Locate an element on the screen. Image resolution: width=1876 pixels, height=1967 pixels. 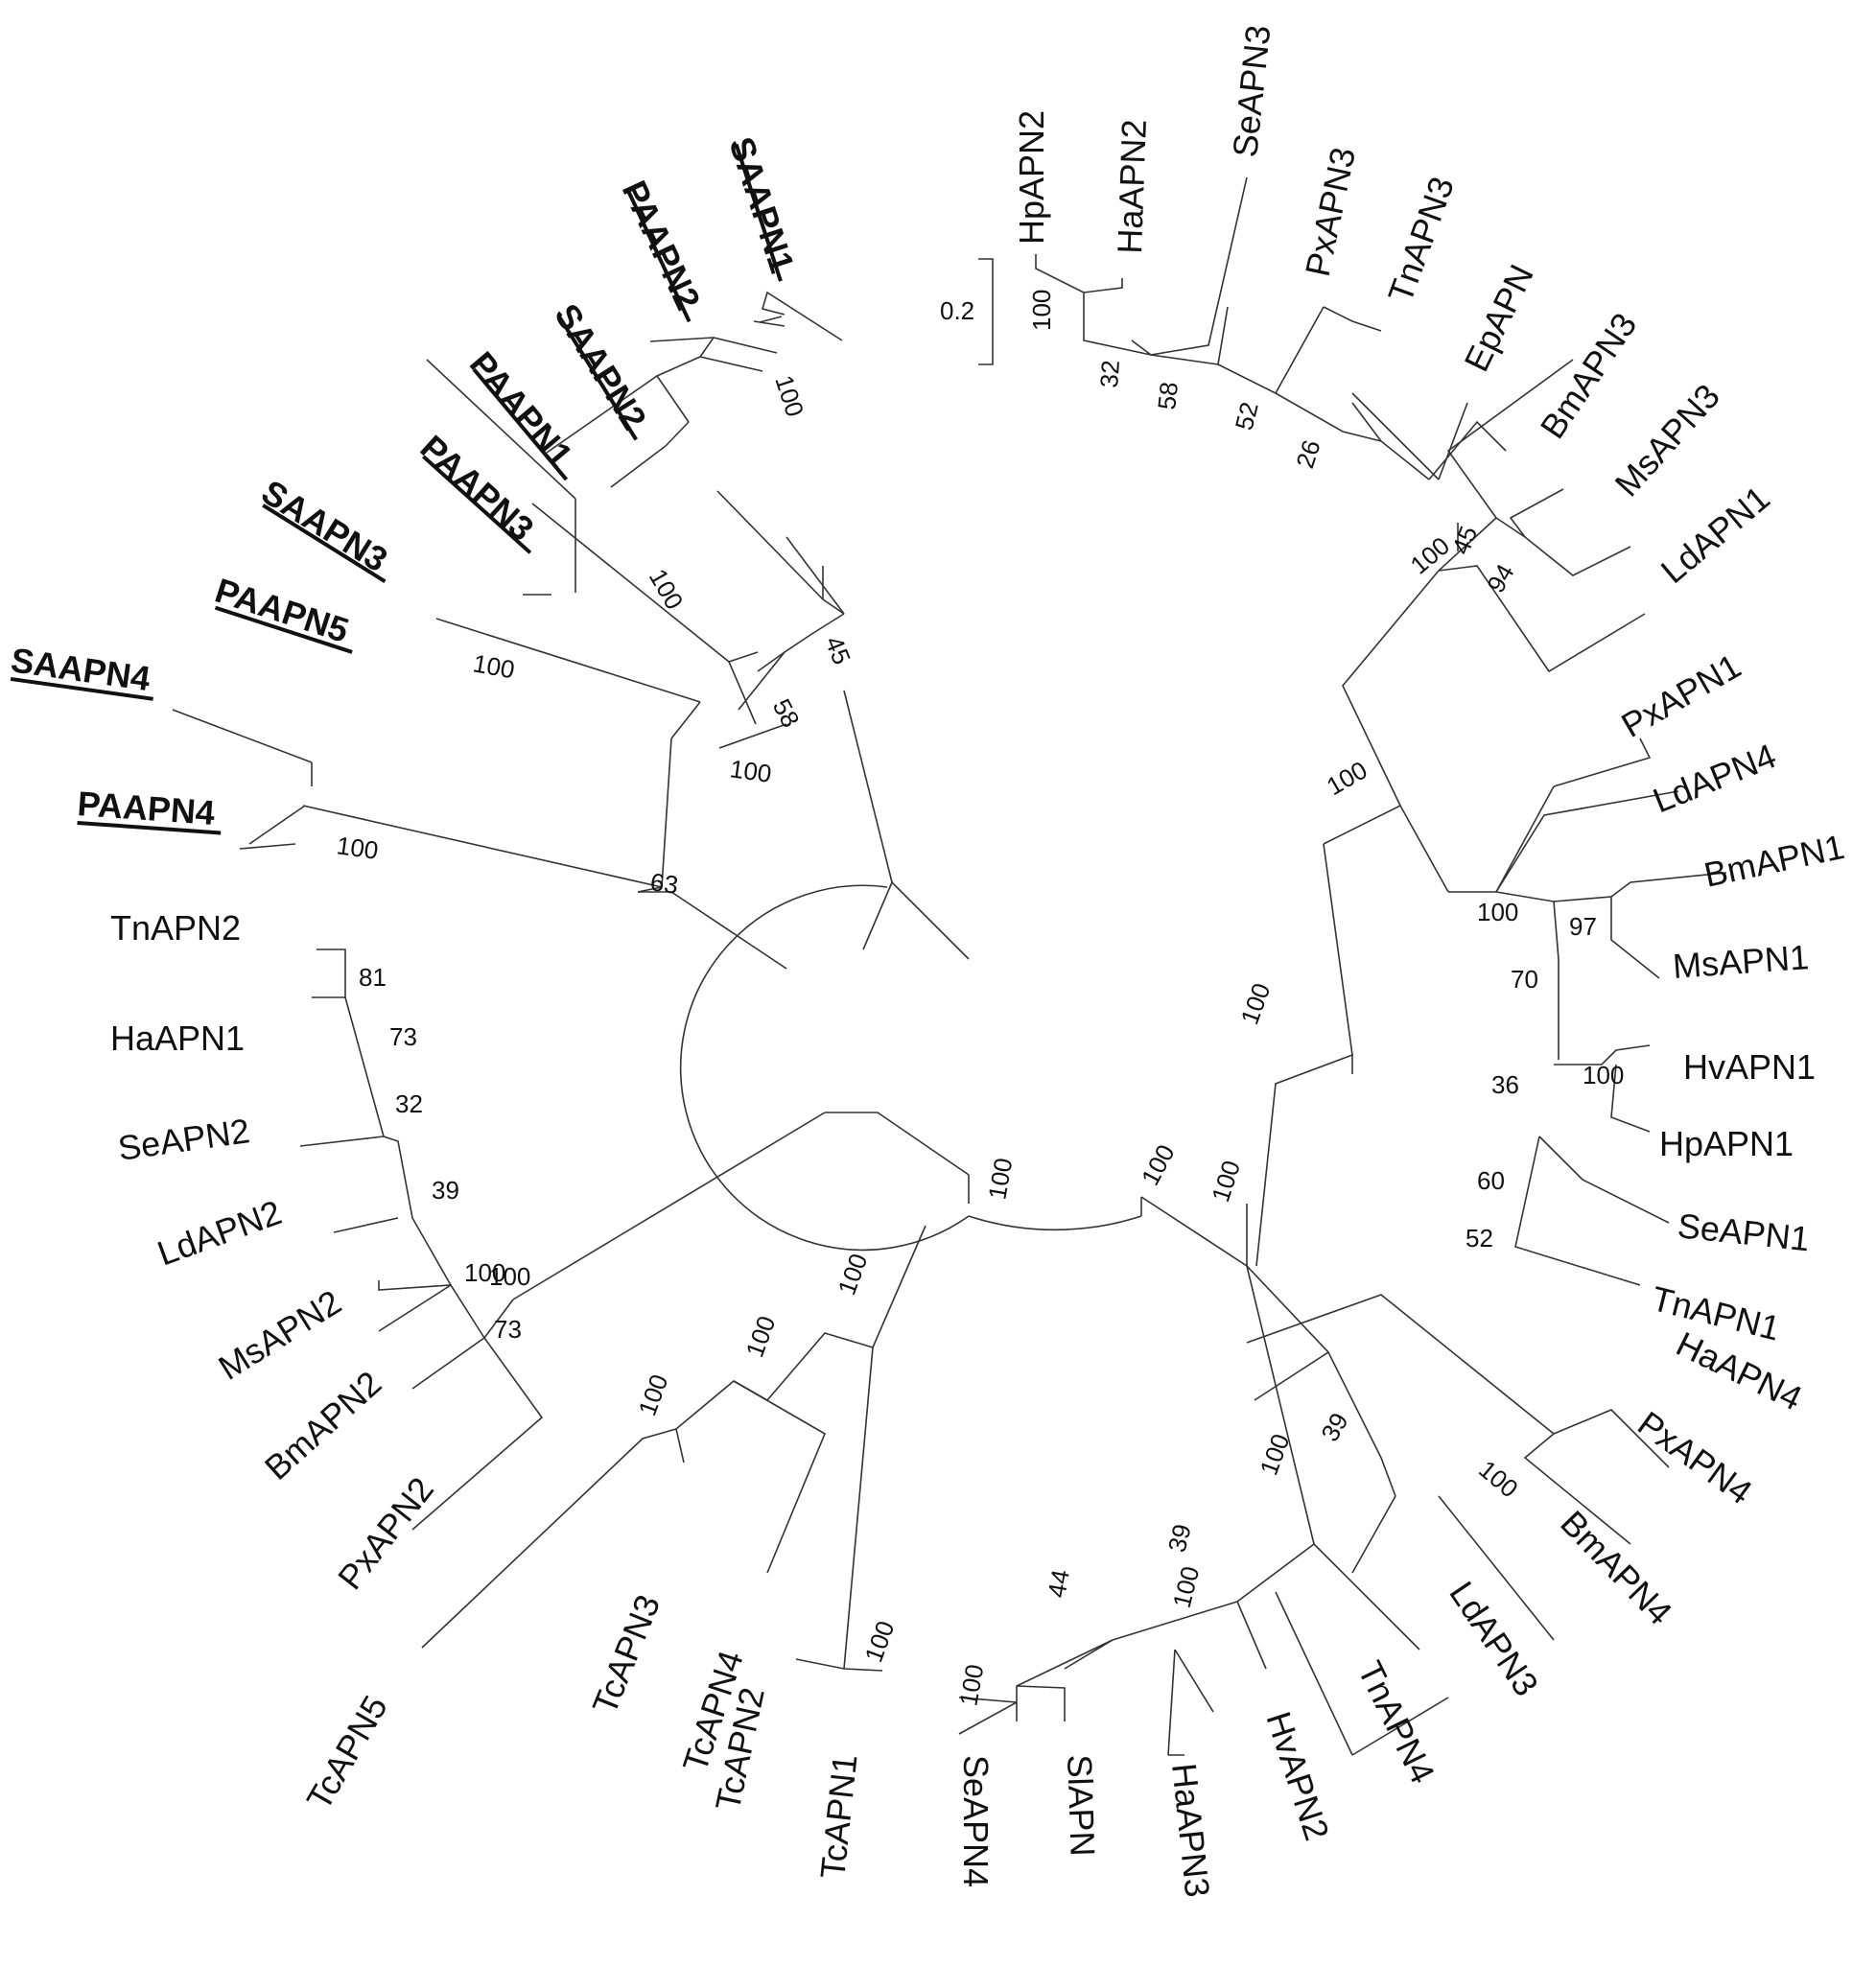
leaf-label-hvapn1: HvAPN1 is located at coordinates (1749, 1067).